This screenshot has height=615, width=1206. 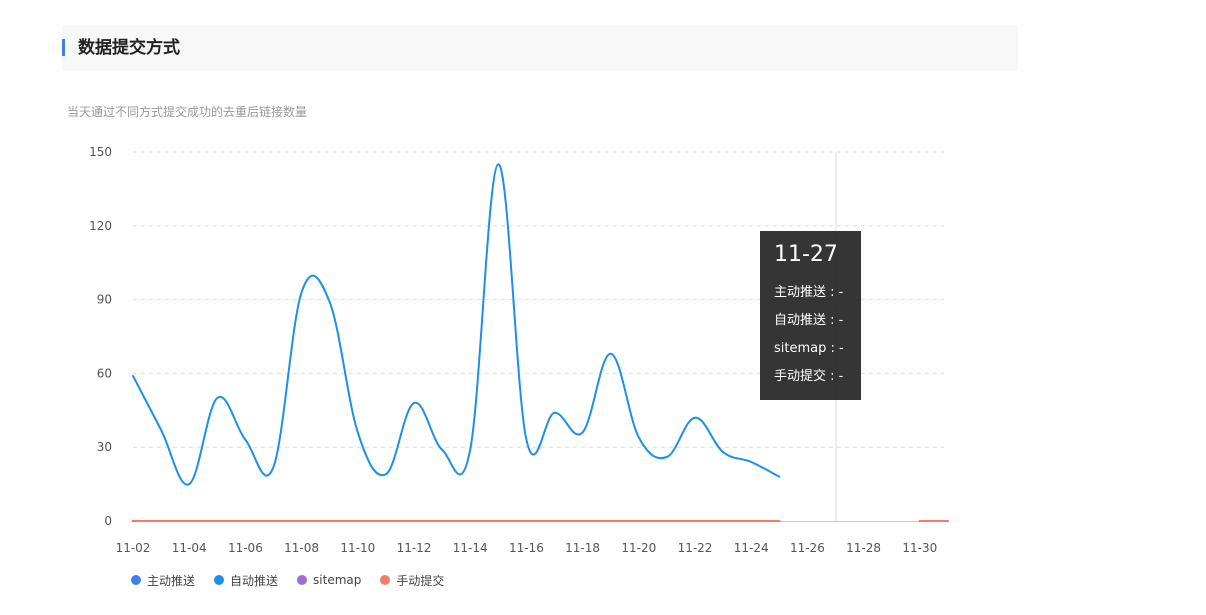 I want to click on x-tick-label: 11-18, so click(x=582, y=548).